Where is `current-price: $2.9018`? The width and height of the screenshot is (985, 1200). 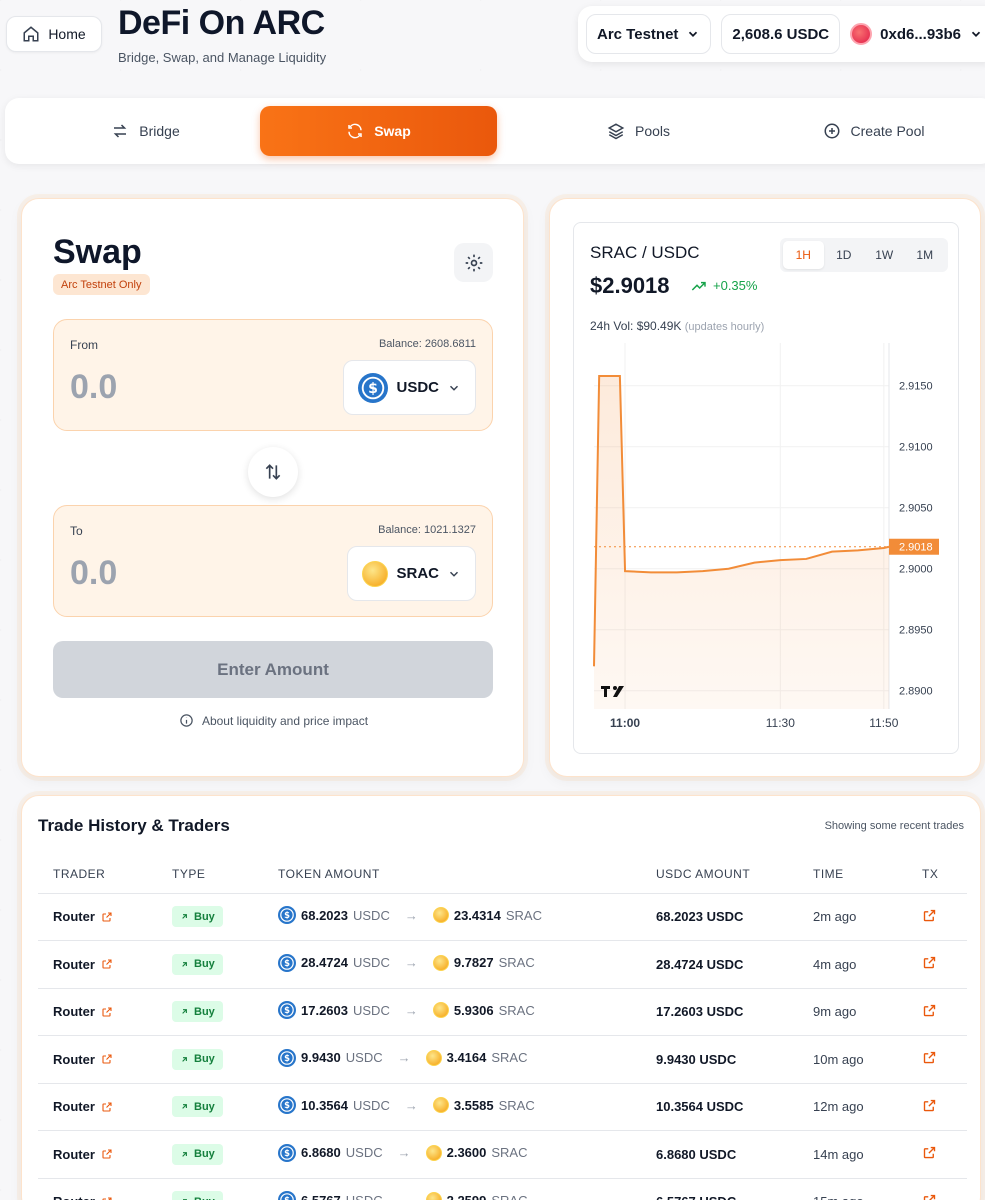
current-price: $2.9018 is located at coordinates (630, 285).